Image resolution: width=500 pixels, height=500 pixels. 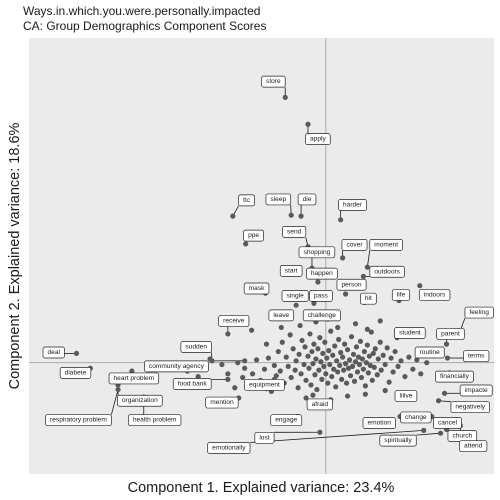 I want to click on data-point-lost, so click(x=320, y=432).